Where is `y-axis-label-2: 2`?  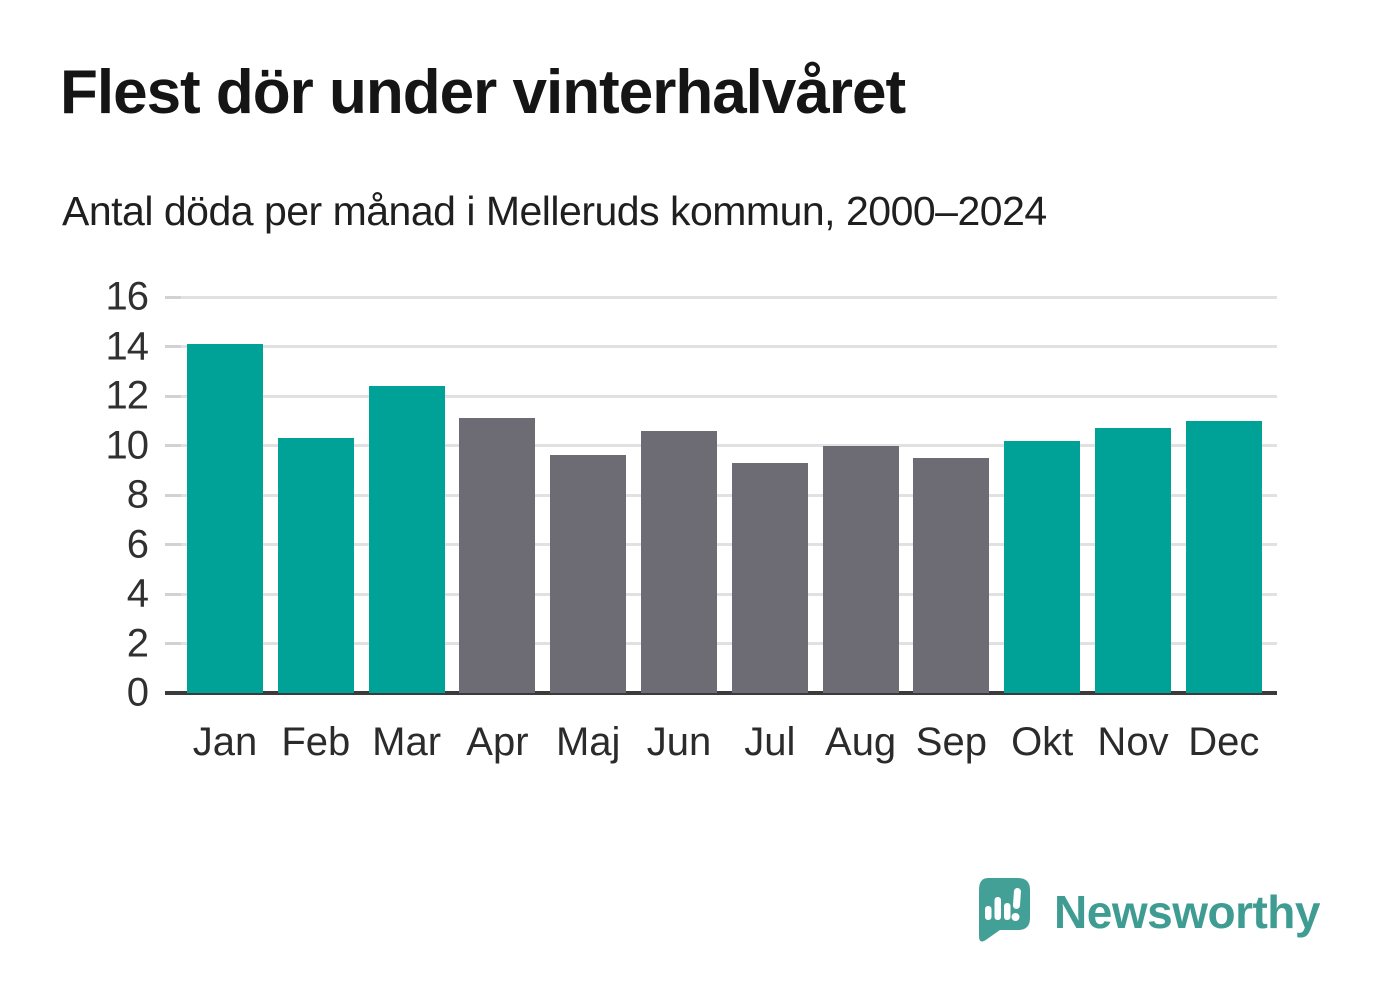 y-axis-label-2: 2 is located at coordinates (137, 643).